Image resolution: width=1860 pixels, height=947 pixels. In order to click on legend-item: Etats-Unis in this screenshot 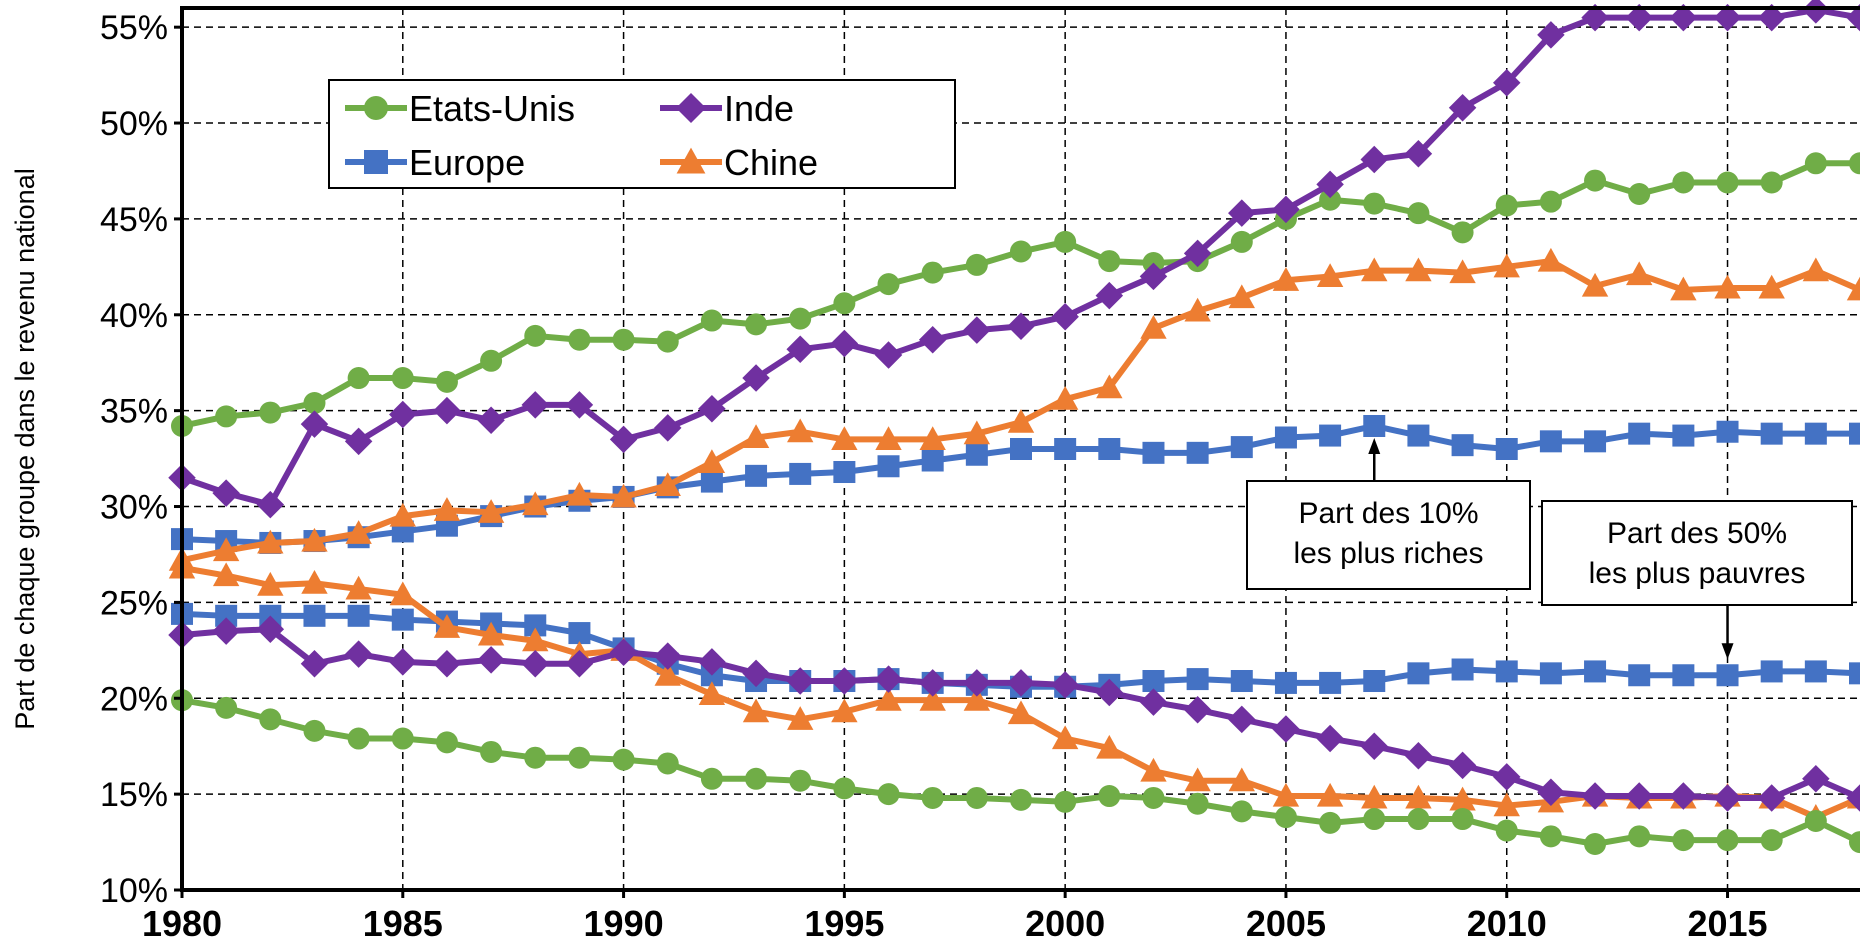, I will do `click(460, 108)`.